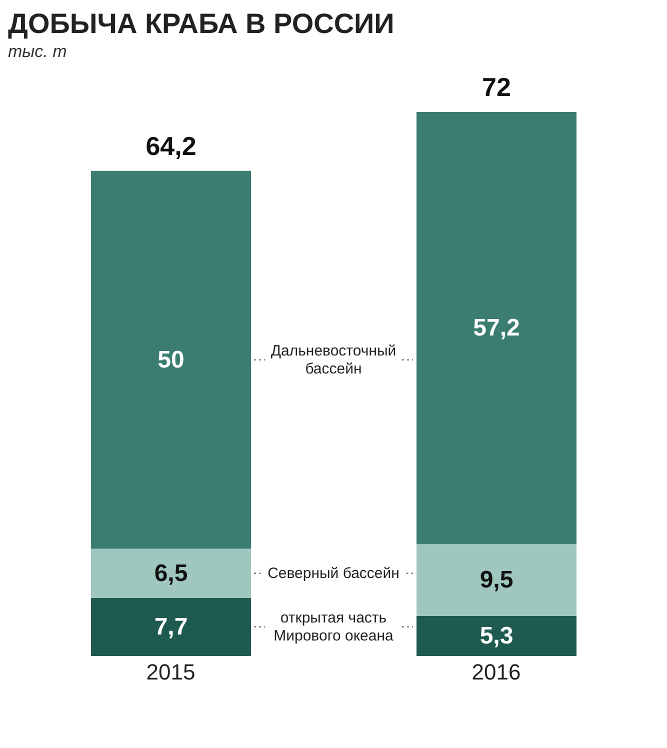 This screenshot has height=748, width=667. Describe the element at coordinates (171, 672) in the screenshot. I see `x-tick-label: 2015` at that location.